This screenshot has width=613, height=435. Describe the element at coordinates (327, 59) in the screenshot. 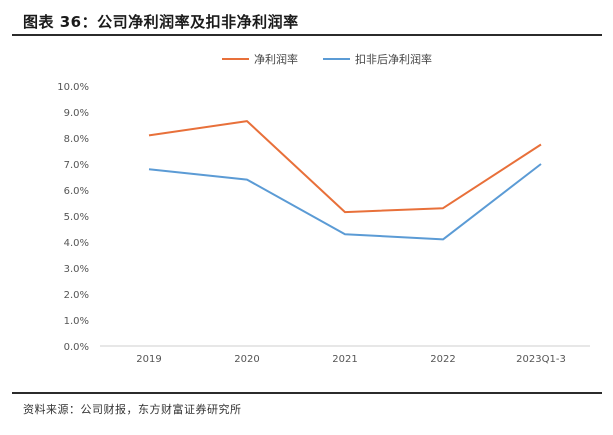

I see `chart-legend: 净利润率 扣非后净利润率` at that location.